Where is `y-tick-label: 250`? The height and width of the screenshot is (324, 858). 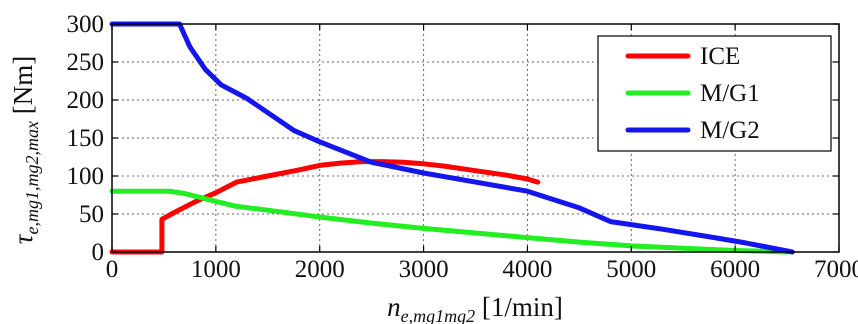 y-tick-label: 250 is located at coordinates (86, 62).